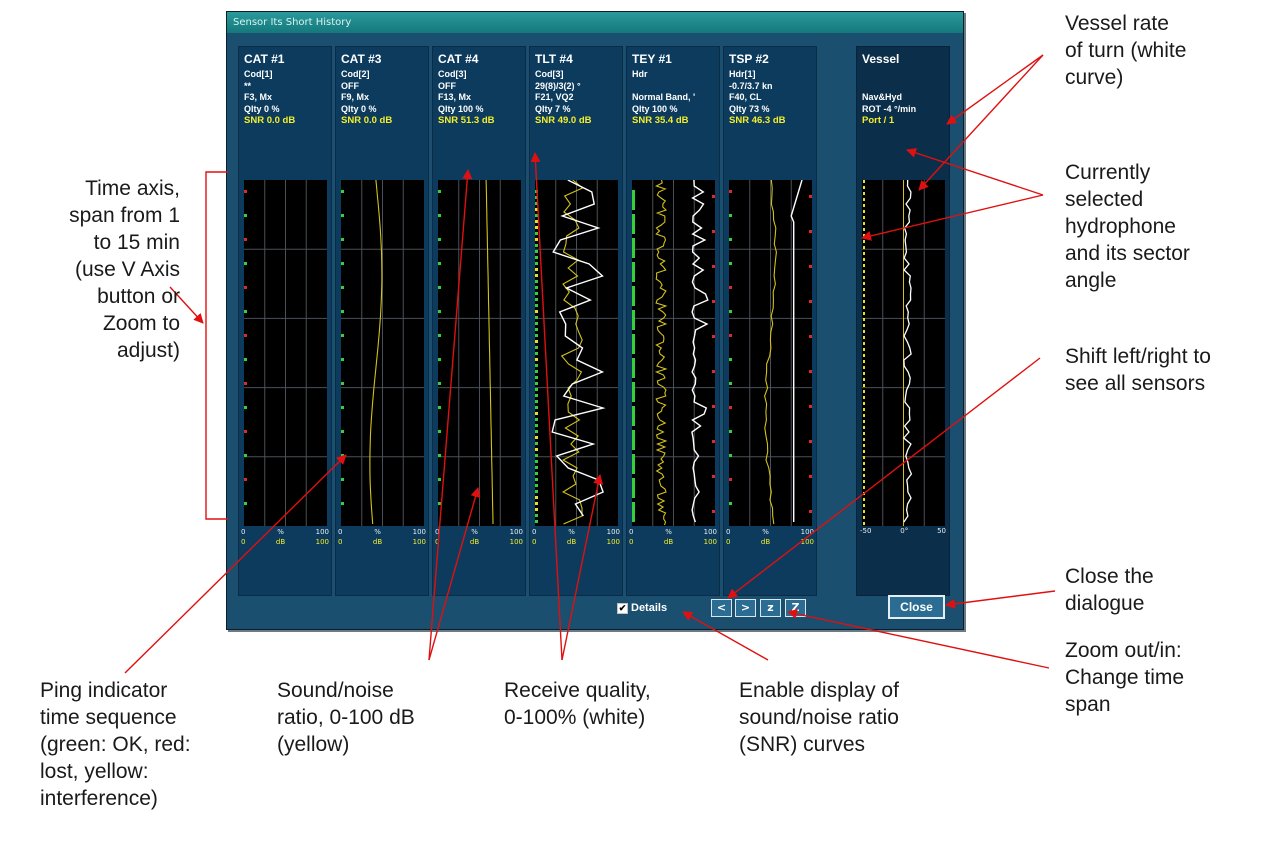 The width and height of the screenshot is (1269, 848). I want to click on details-checkbox: ✔ Details, so click(642, 608).